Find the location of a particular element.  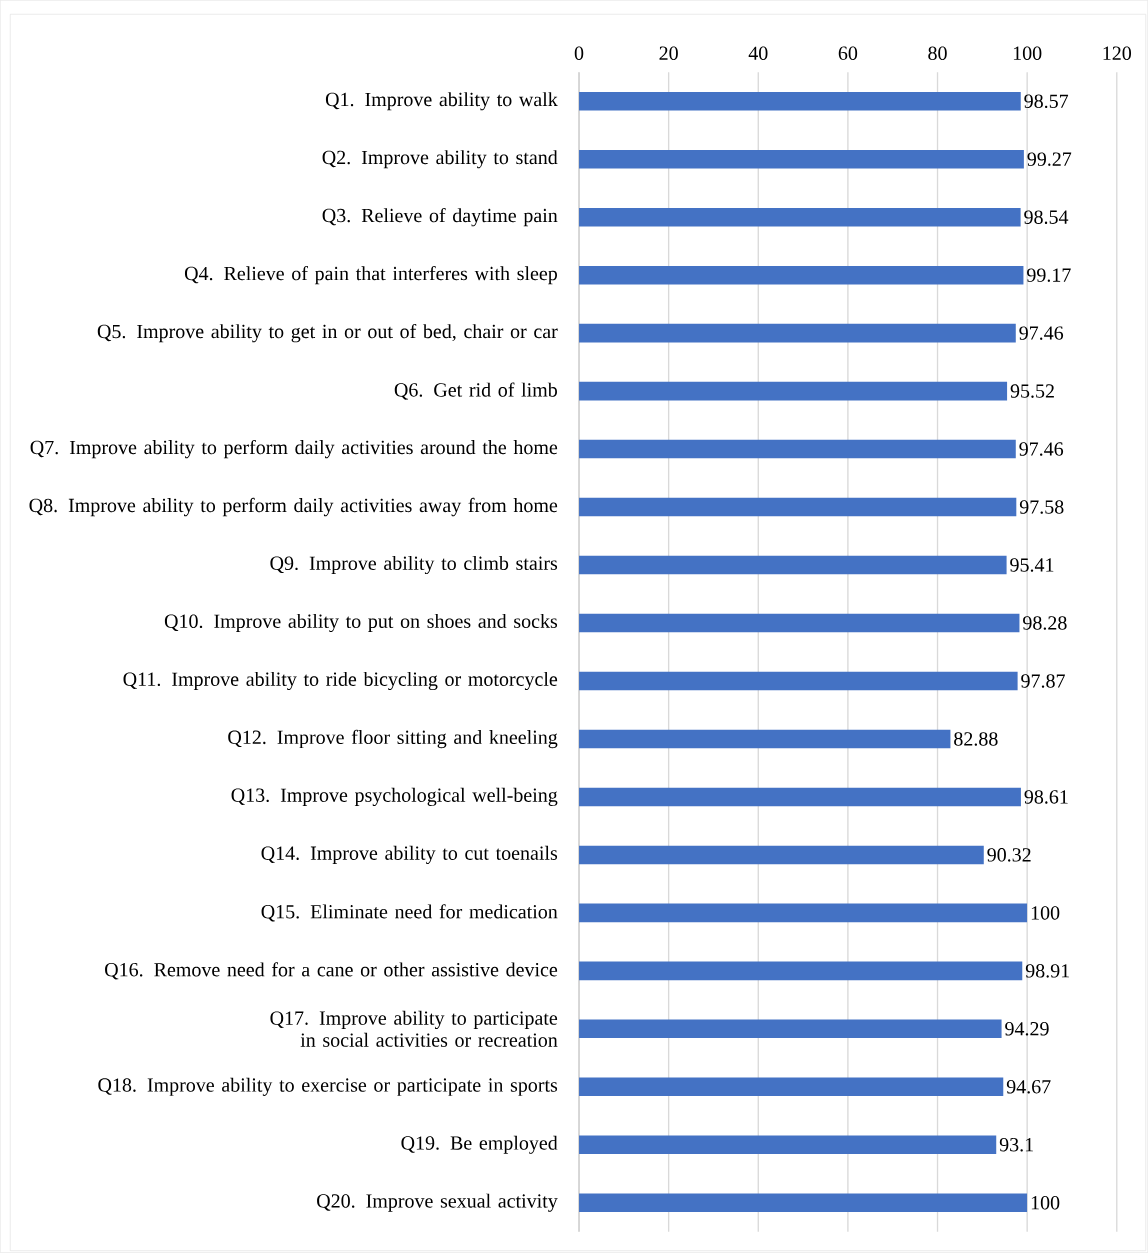

y-tick-label: Q19. Be employed is located at coordinates (479, 1144).